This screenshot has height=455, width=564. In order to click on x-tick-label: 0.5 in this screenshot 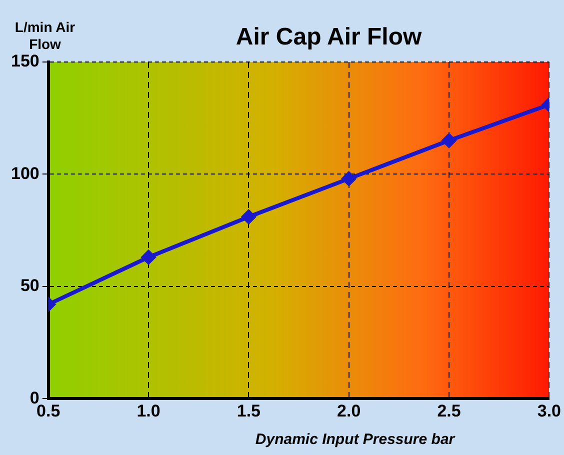, I will do `click(48, 410)`.